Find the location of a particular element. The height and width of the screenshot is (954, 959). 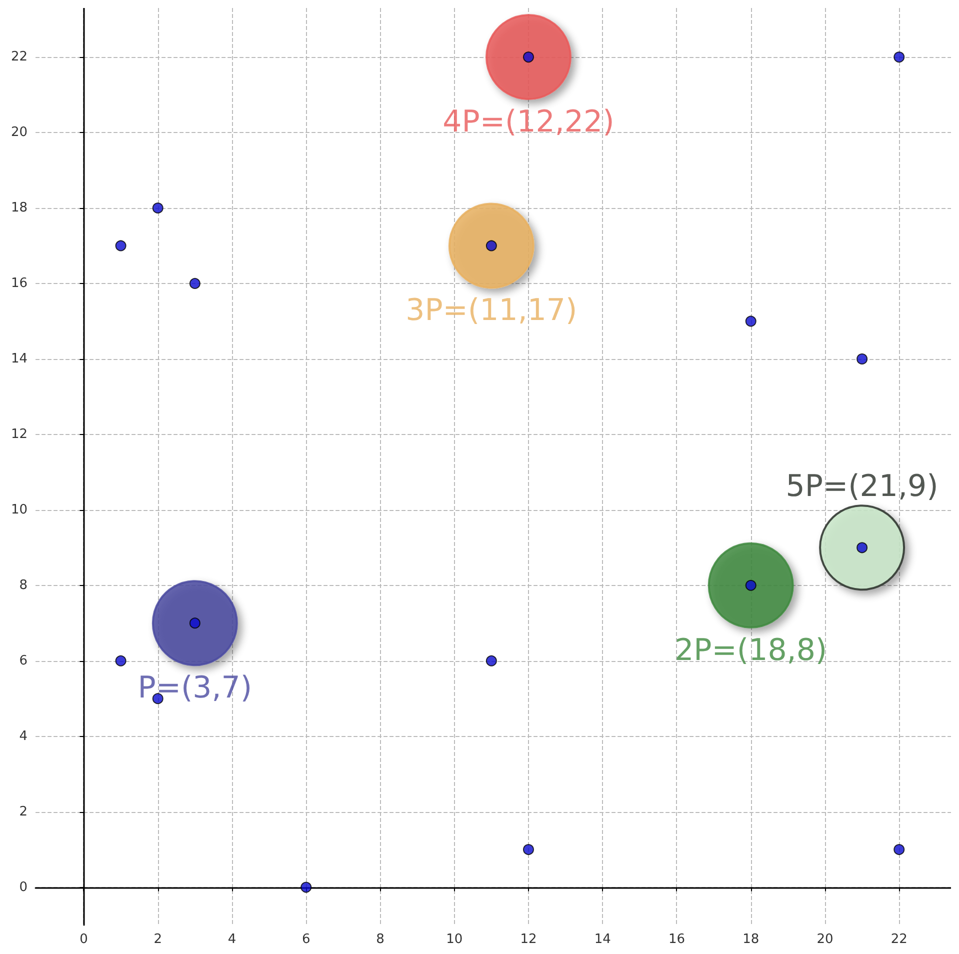

annotation: P=(3,7) is located at coordinates (195, 688).